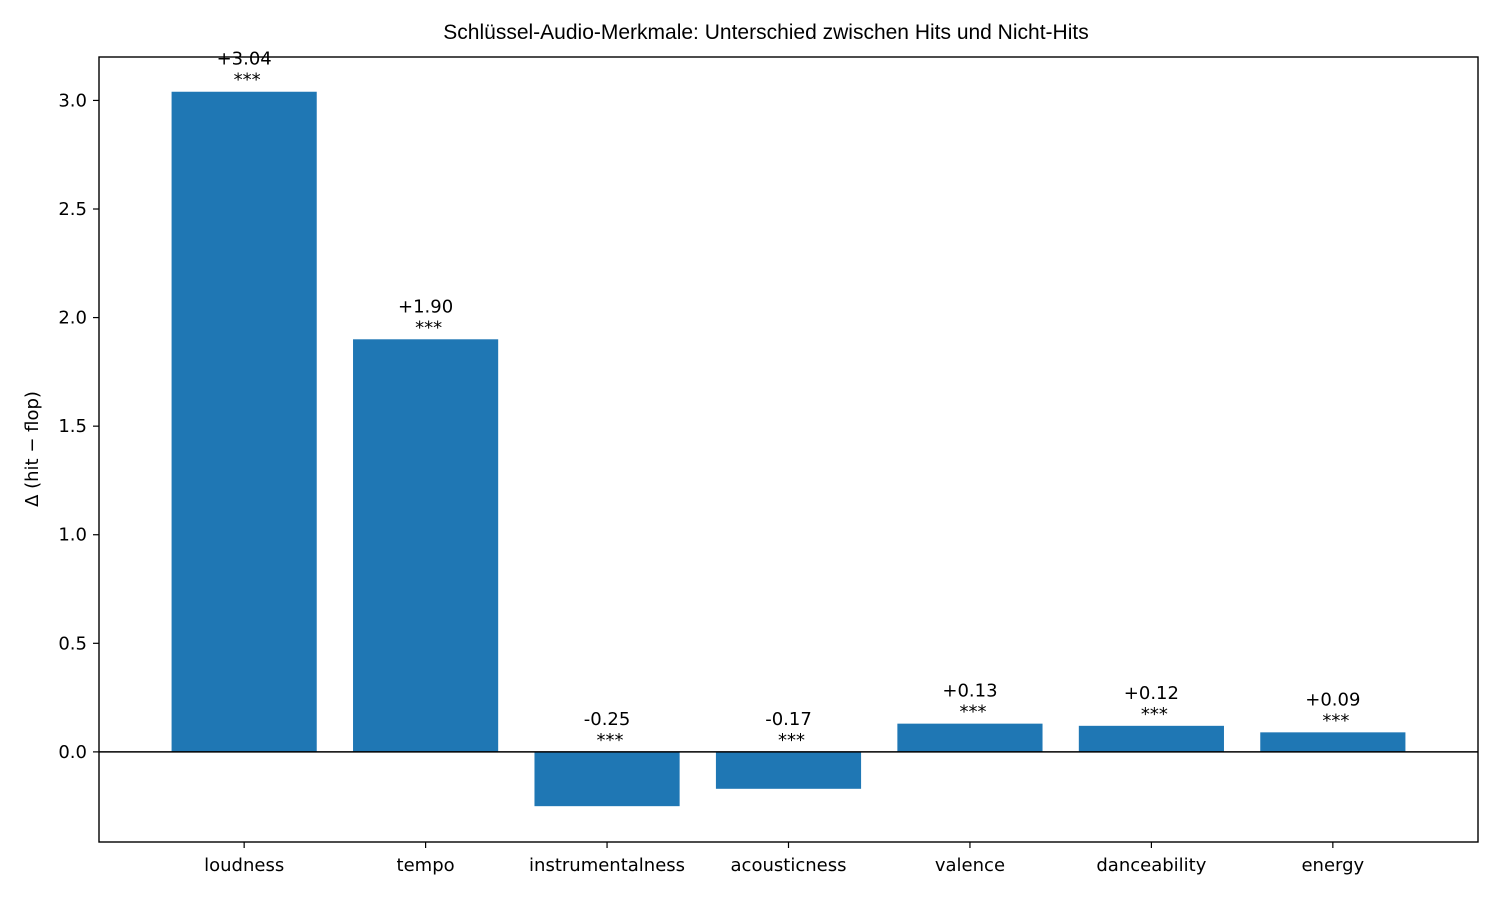 The height and width of the screenshot is (900, 1500). Describe the element at coordinates (788, 770) in the screenshot. I see `bar-acousticness` at that location.